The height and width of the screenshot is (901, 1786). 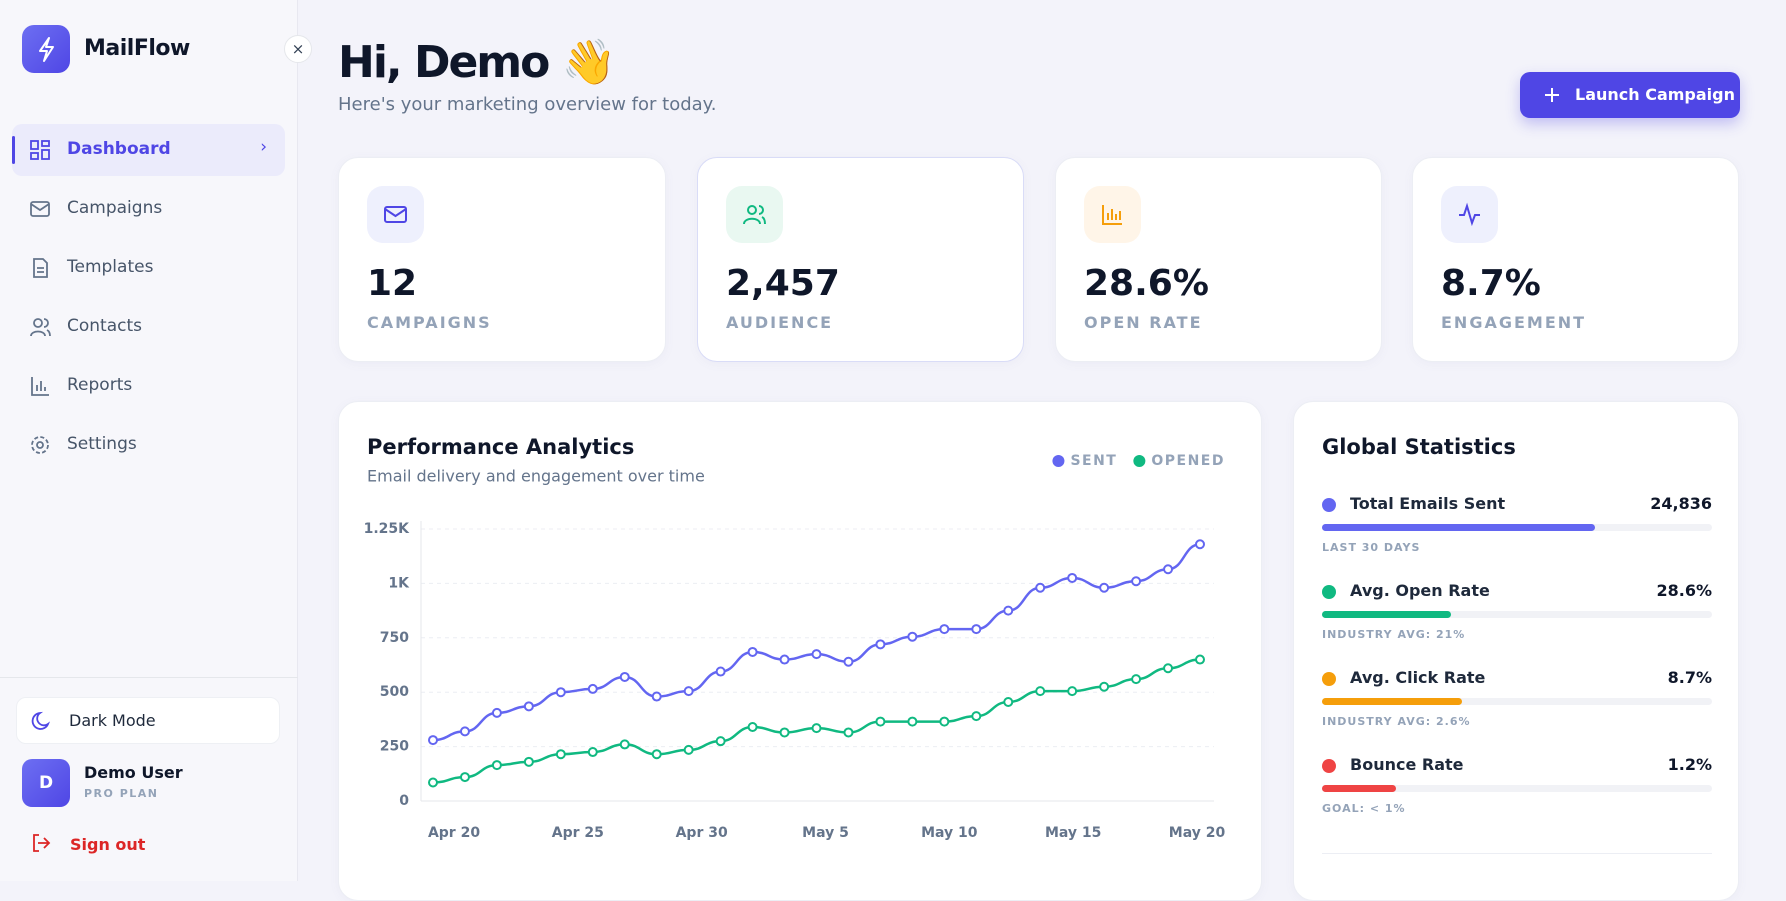 I want to click on sign-out-label: Sign out, so click(x=108, y=844).